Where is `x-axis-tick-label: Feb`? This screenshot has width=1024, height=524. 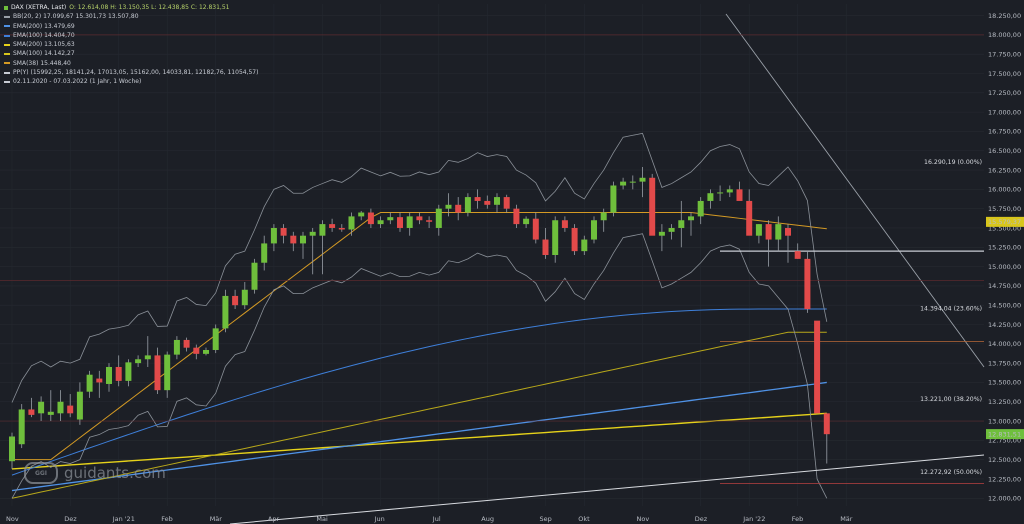
x-axis-tick-label: Feb is located at coordinates (167, 519).